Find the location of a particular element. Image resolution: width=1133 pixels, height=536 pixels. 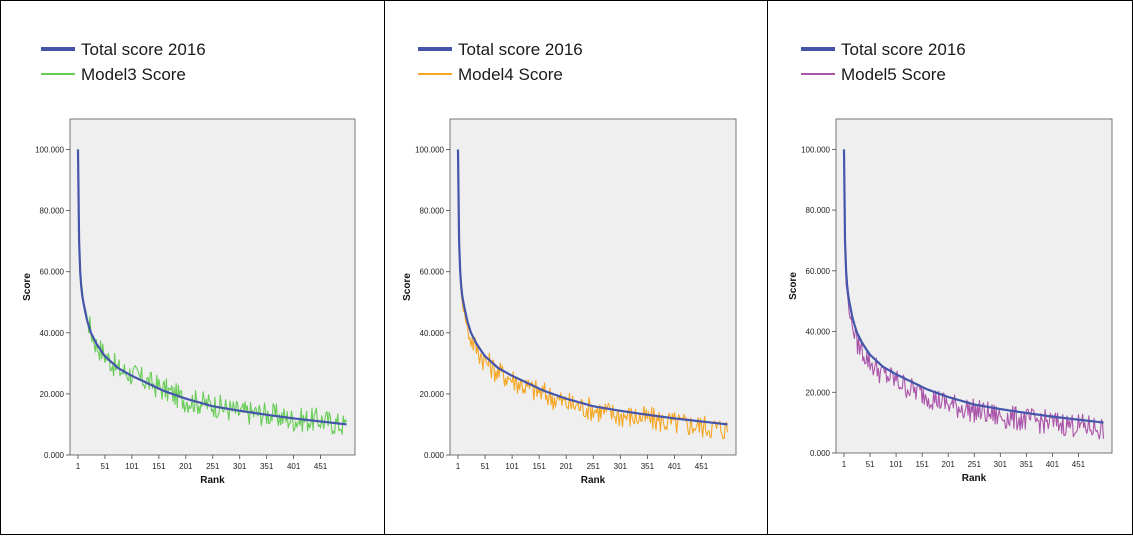

model4-xtick-label-2: 101 is located at coordinates (512, 466).